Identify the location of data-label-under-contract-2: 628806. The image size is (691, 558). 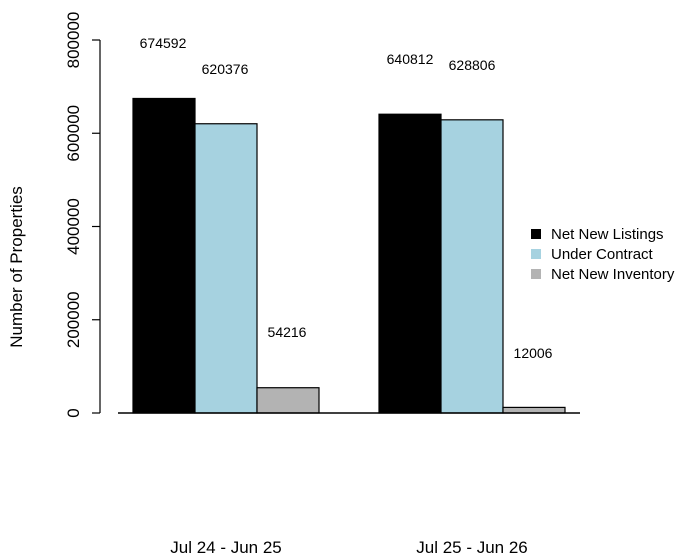
(472, 65).